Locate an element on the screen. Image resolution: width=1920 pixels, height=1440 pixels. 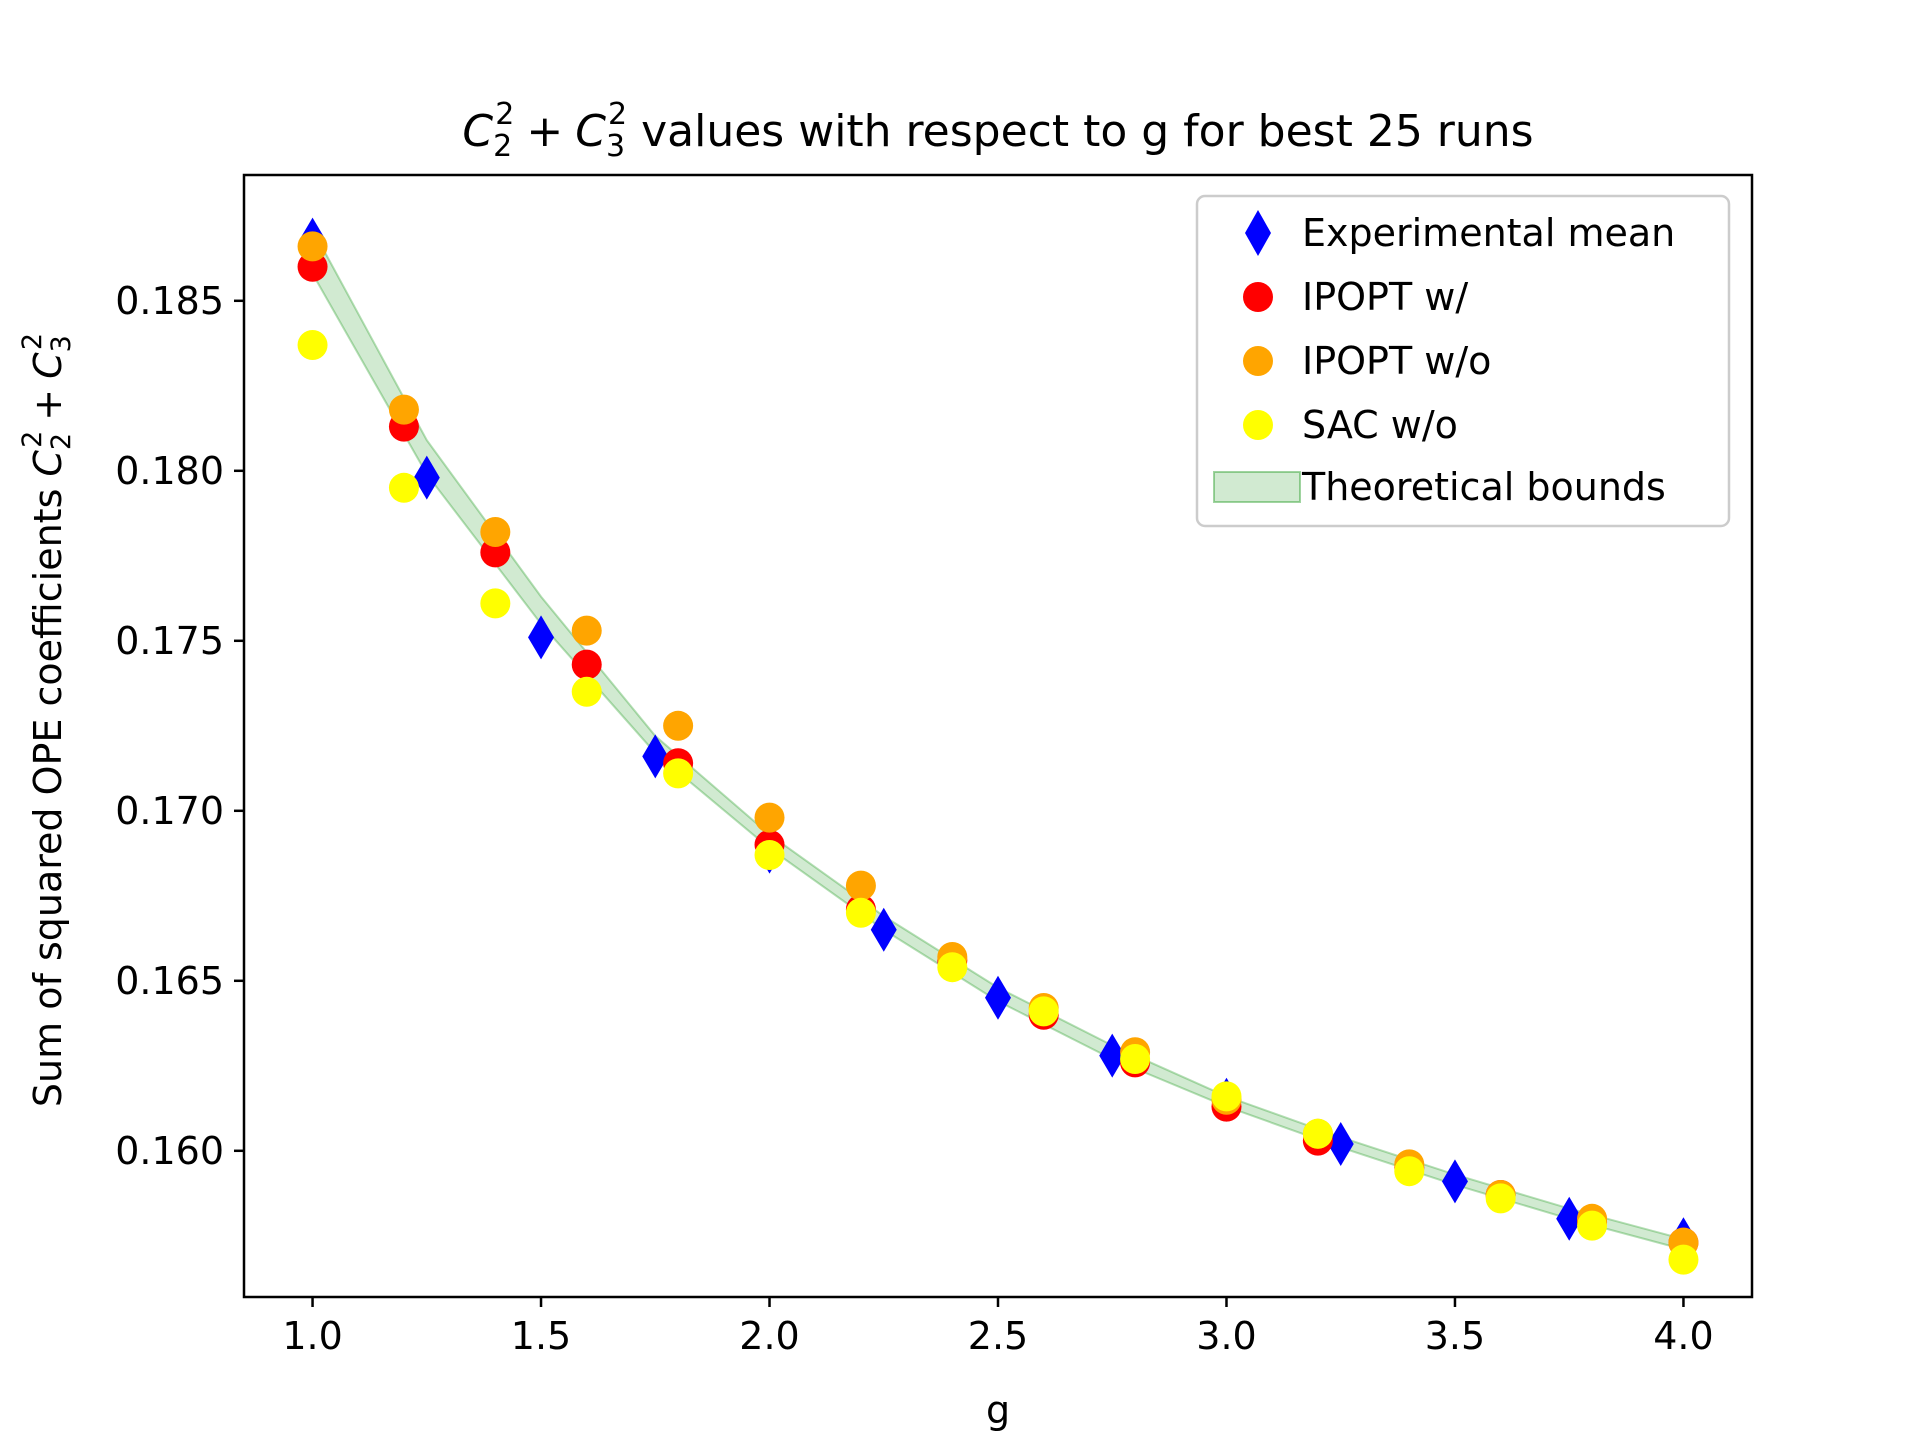
point-ipopt-with is located at coordinates (586, 664).